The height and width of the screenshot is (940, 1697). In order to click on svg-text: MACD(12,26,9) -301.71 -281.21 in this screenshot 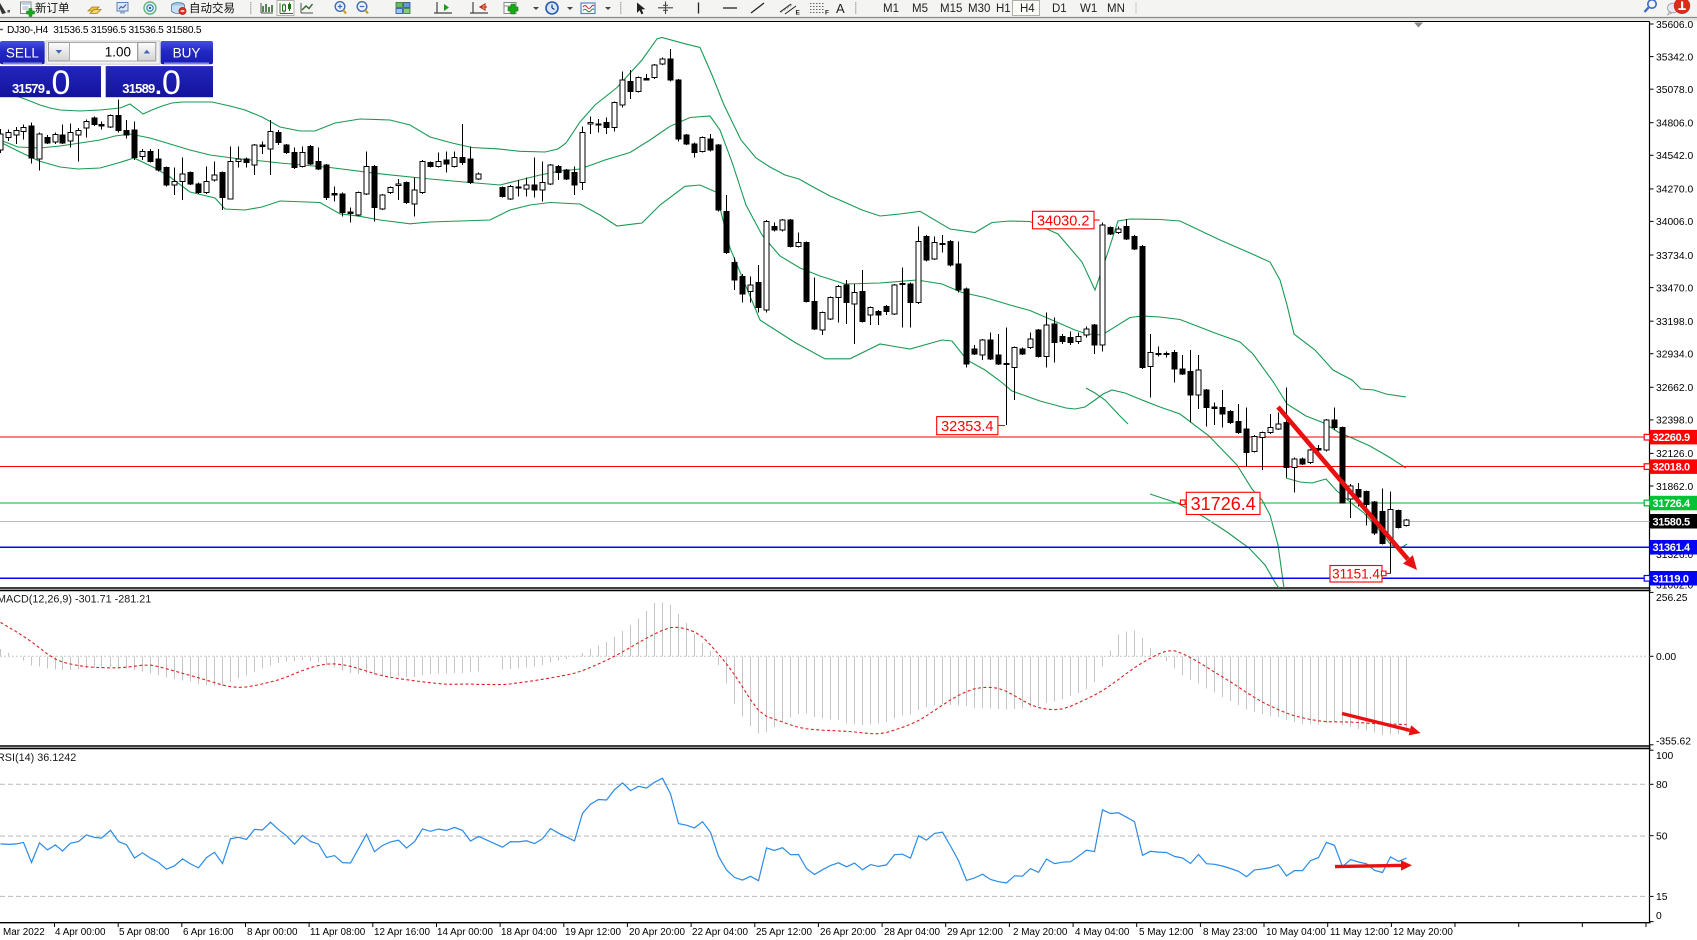, I will do `click(75, 600)`.